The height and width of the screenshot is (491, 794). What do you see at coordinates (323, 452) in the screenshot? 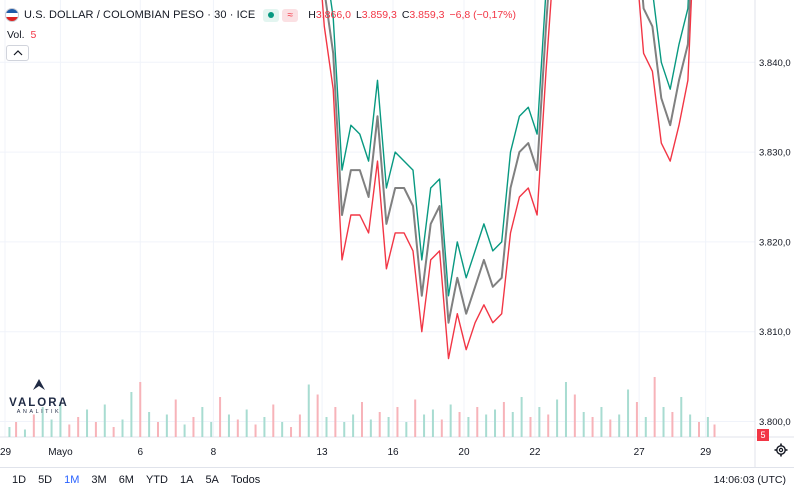
I see `x-tick-label: 13` at bounding box center [323, 452].